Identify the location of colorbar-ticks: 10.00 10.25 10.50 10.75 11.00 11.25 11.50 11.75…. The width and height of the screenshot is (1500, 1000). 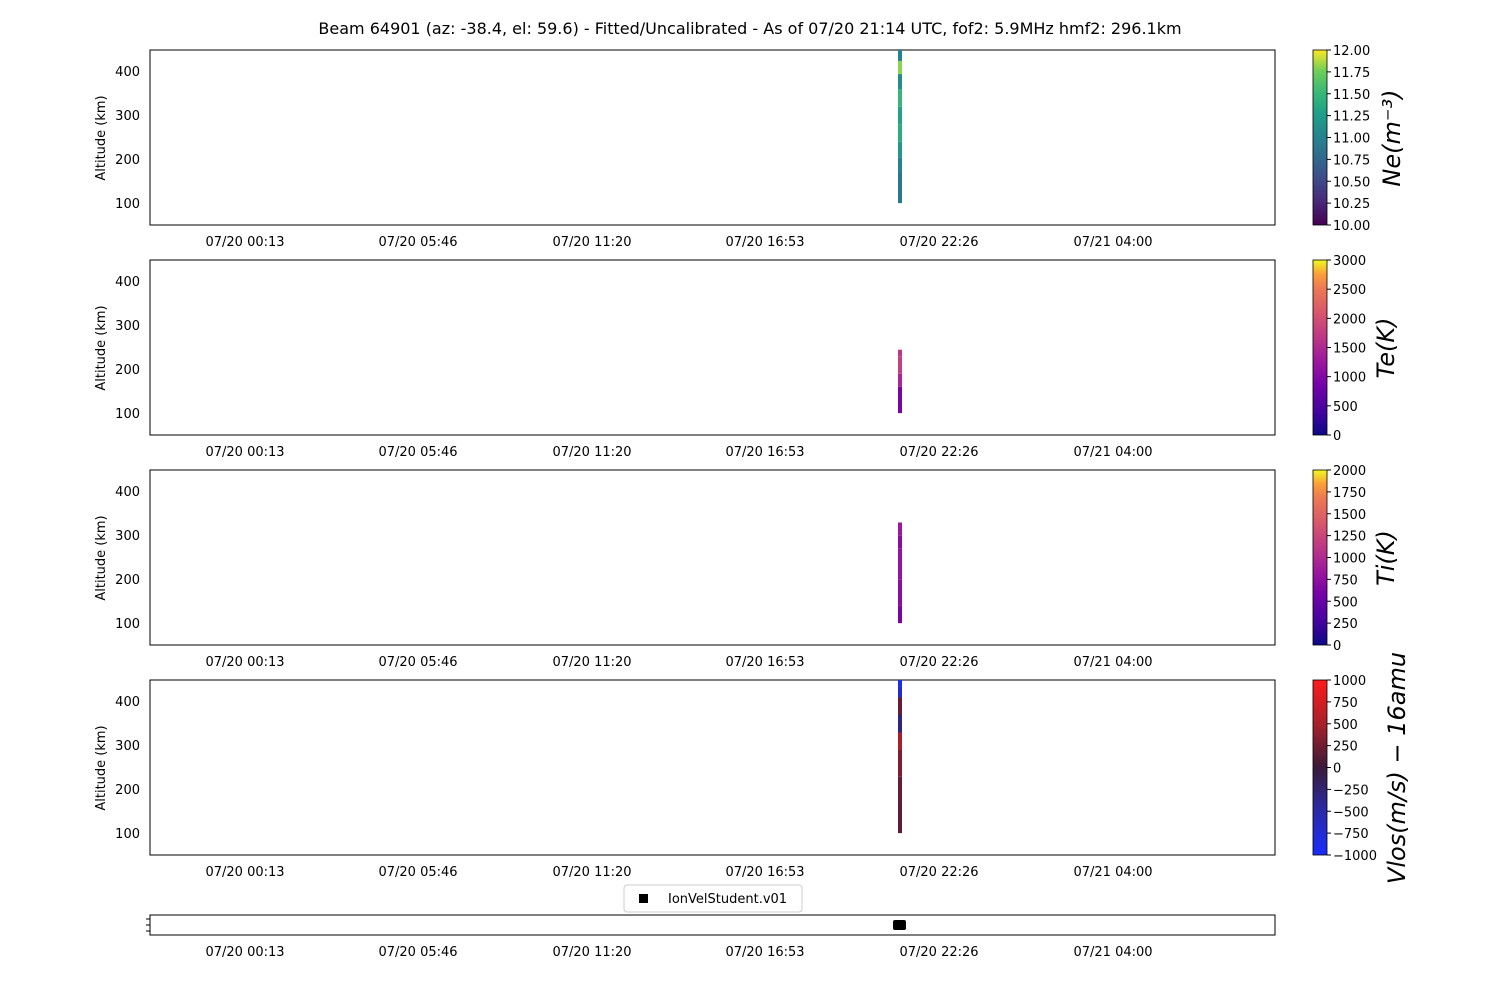
(1348, 139).